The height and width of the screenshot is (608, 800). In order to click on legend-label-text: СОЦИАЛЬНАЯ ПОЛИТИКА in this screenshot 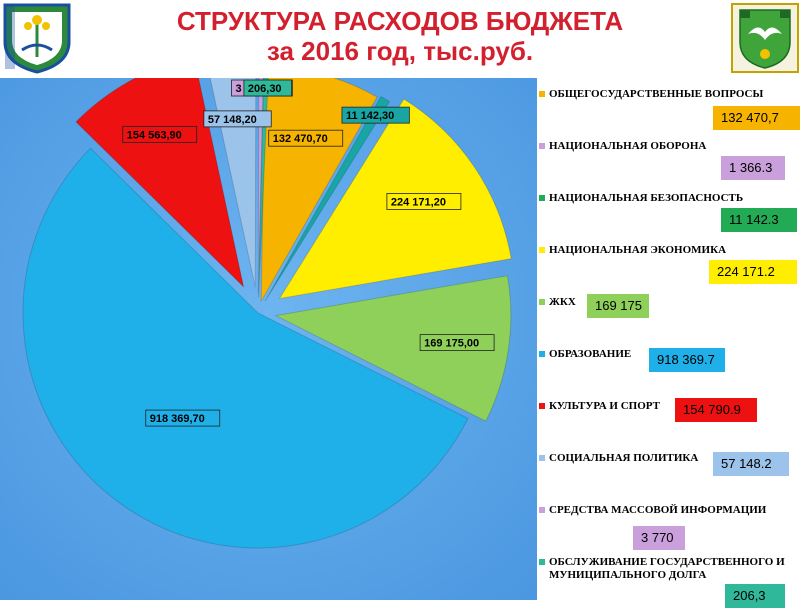, I will do `click(624, 458)`.